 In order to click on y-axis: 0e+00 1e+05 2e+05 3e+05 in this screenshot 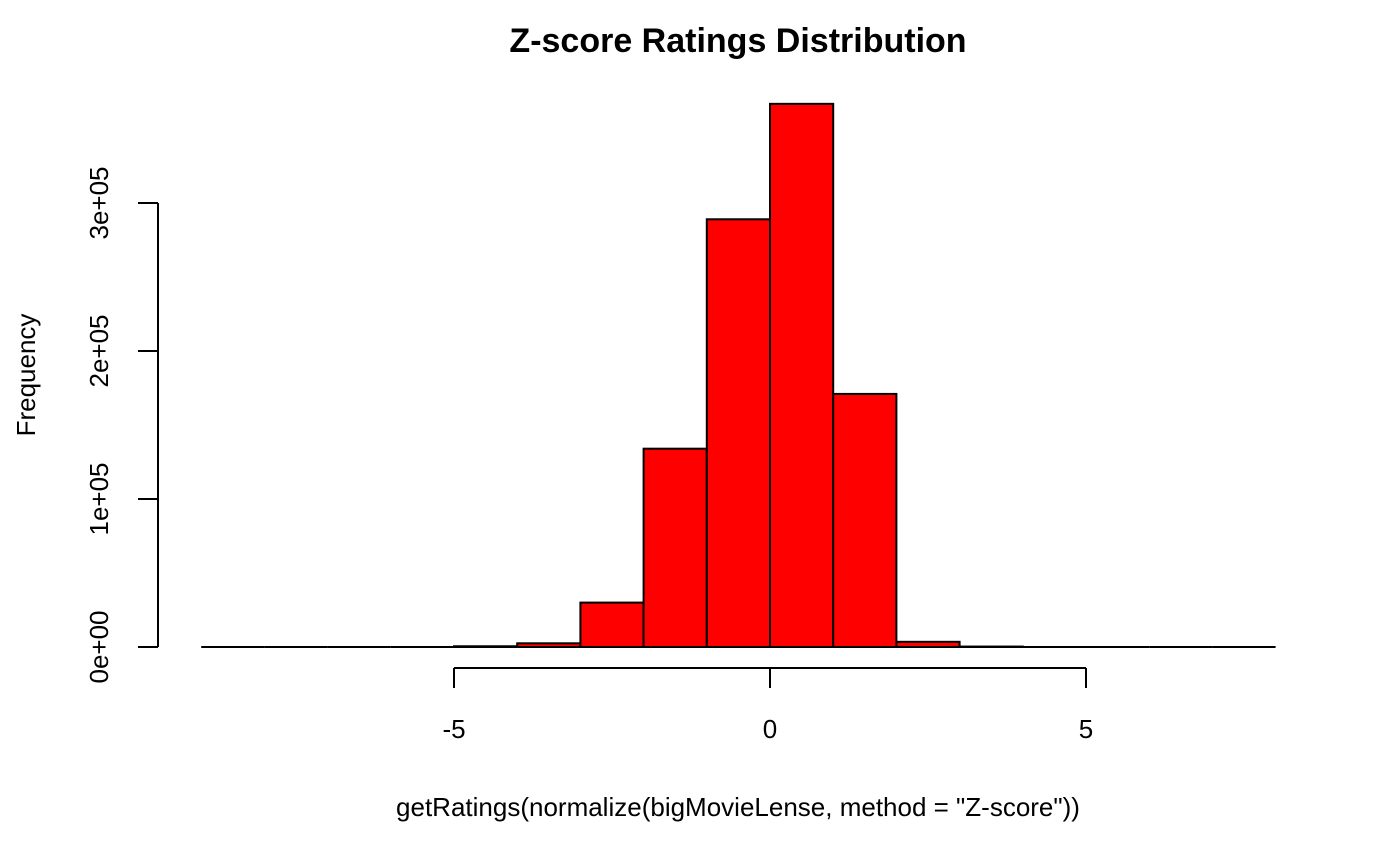, I will do `click(121, 425)`.